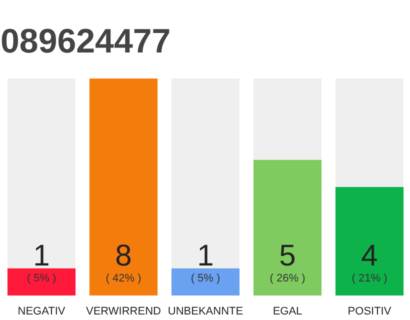 The width and height of the screenshot is (410, 320). Describe the element at coordinates (369, 256) in the screenshot. I see `data-label: 4` at that location.